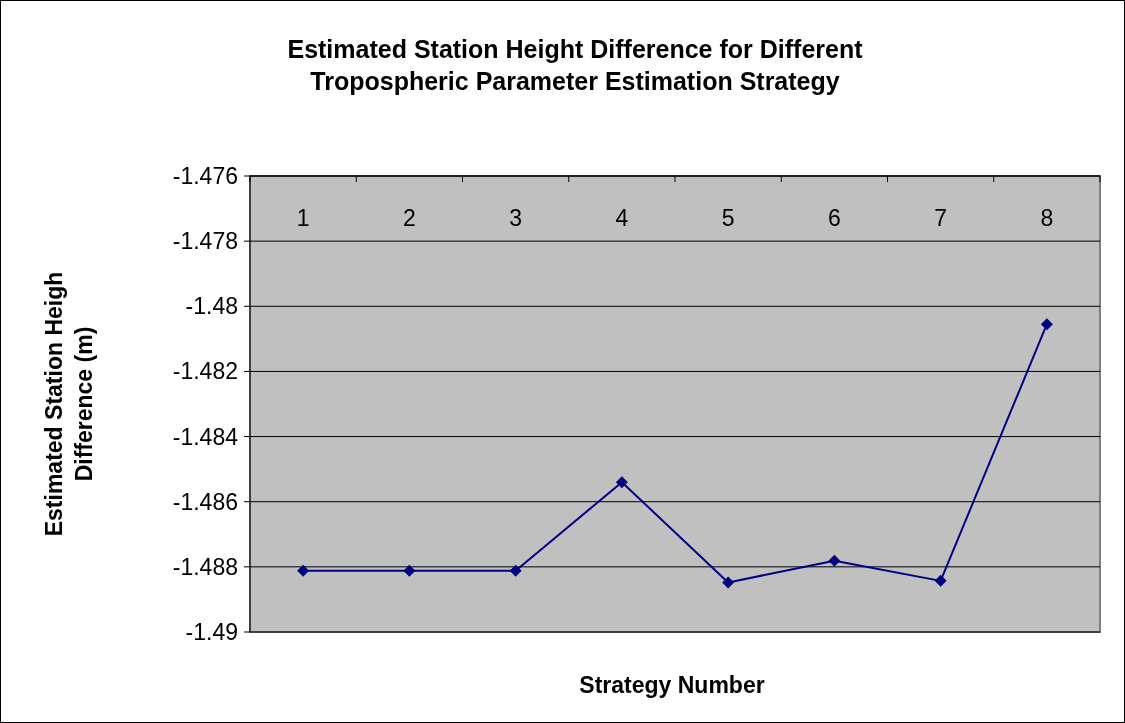 Image resolution: width=1125 pixels, height=723 pixels. I want to click on y-axis-title: Estimated Station Heigh Difference (m), so click(69, 404).